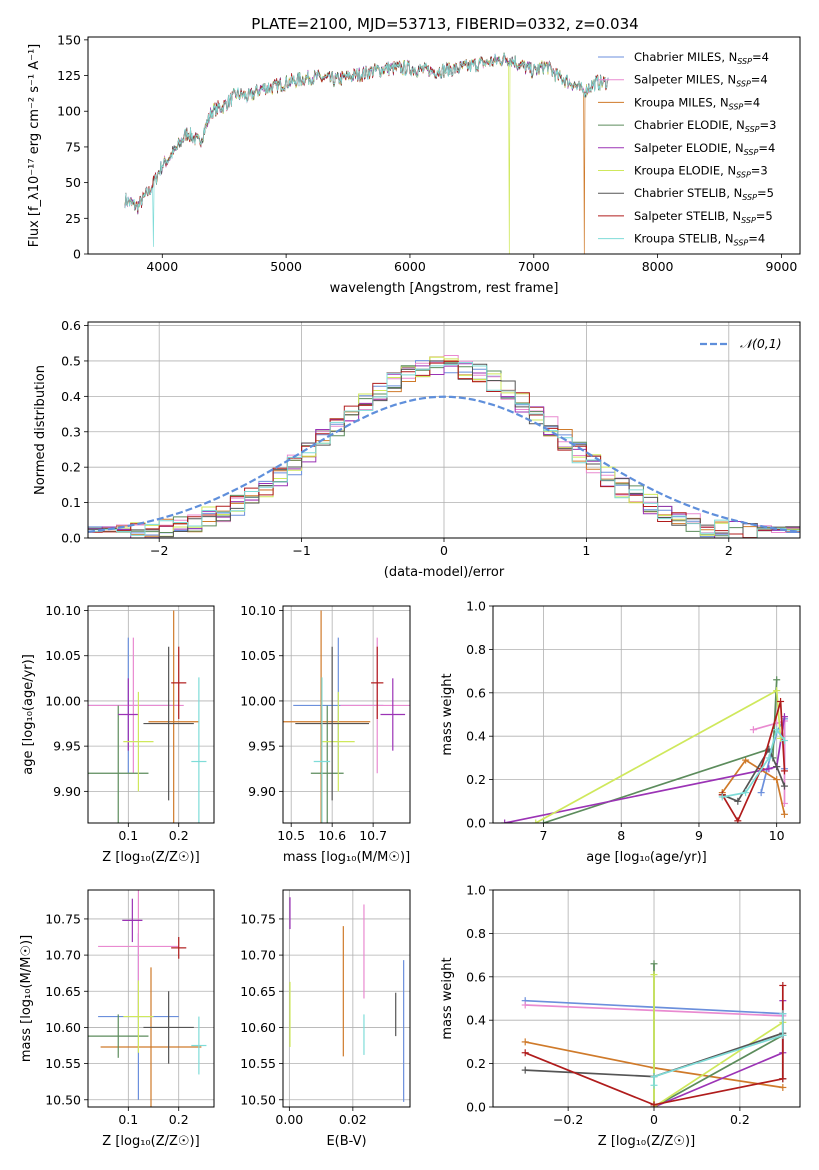 Image resolution: width=819 pixels, height=1170 pixels. What do you see at coordinates (701, 81) in the screenshot?
I see `legend-entry: Salpeter MILES, NSSP=4` at bounding box center [701, 81].